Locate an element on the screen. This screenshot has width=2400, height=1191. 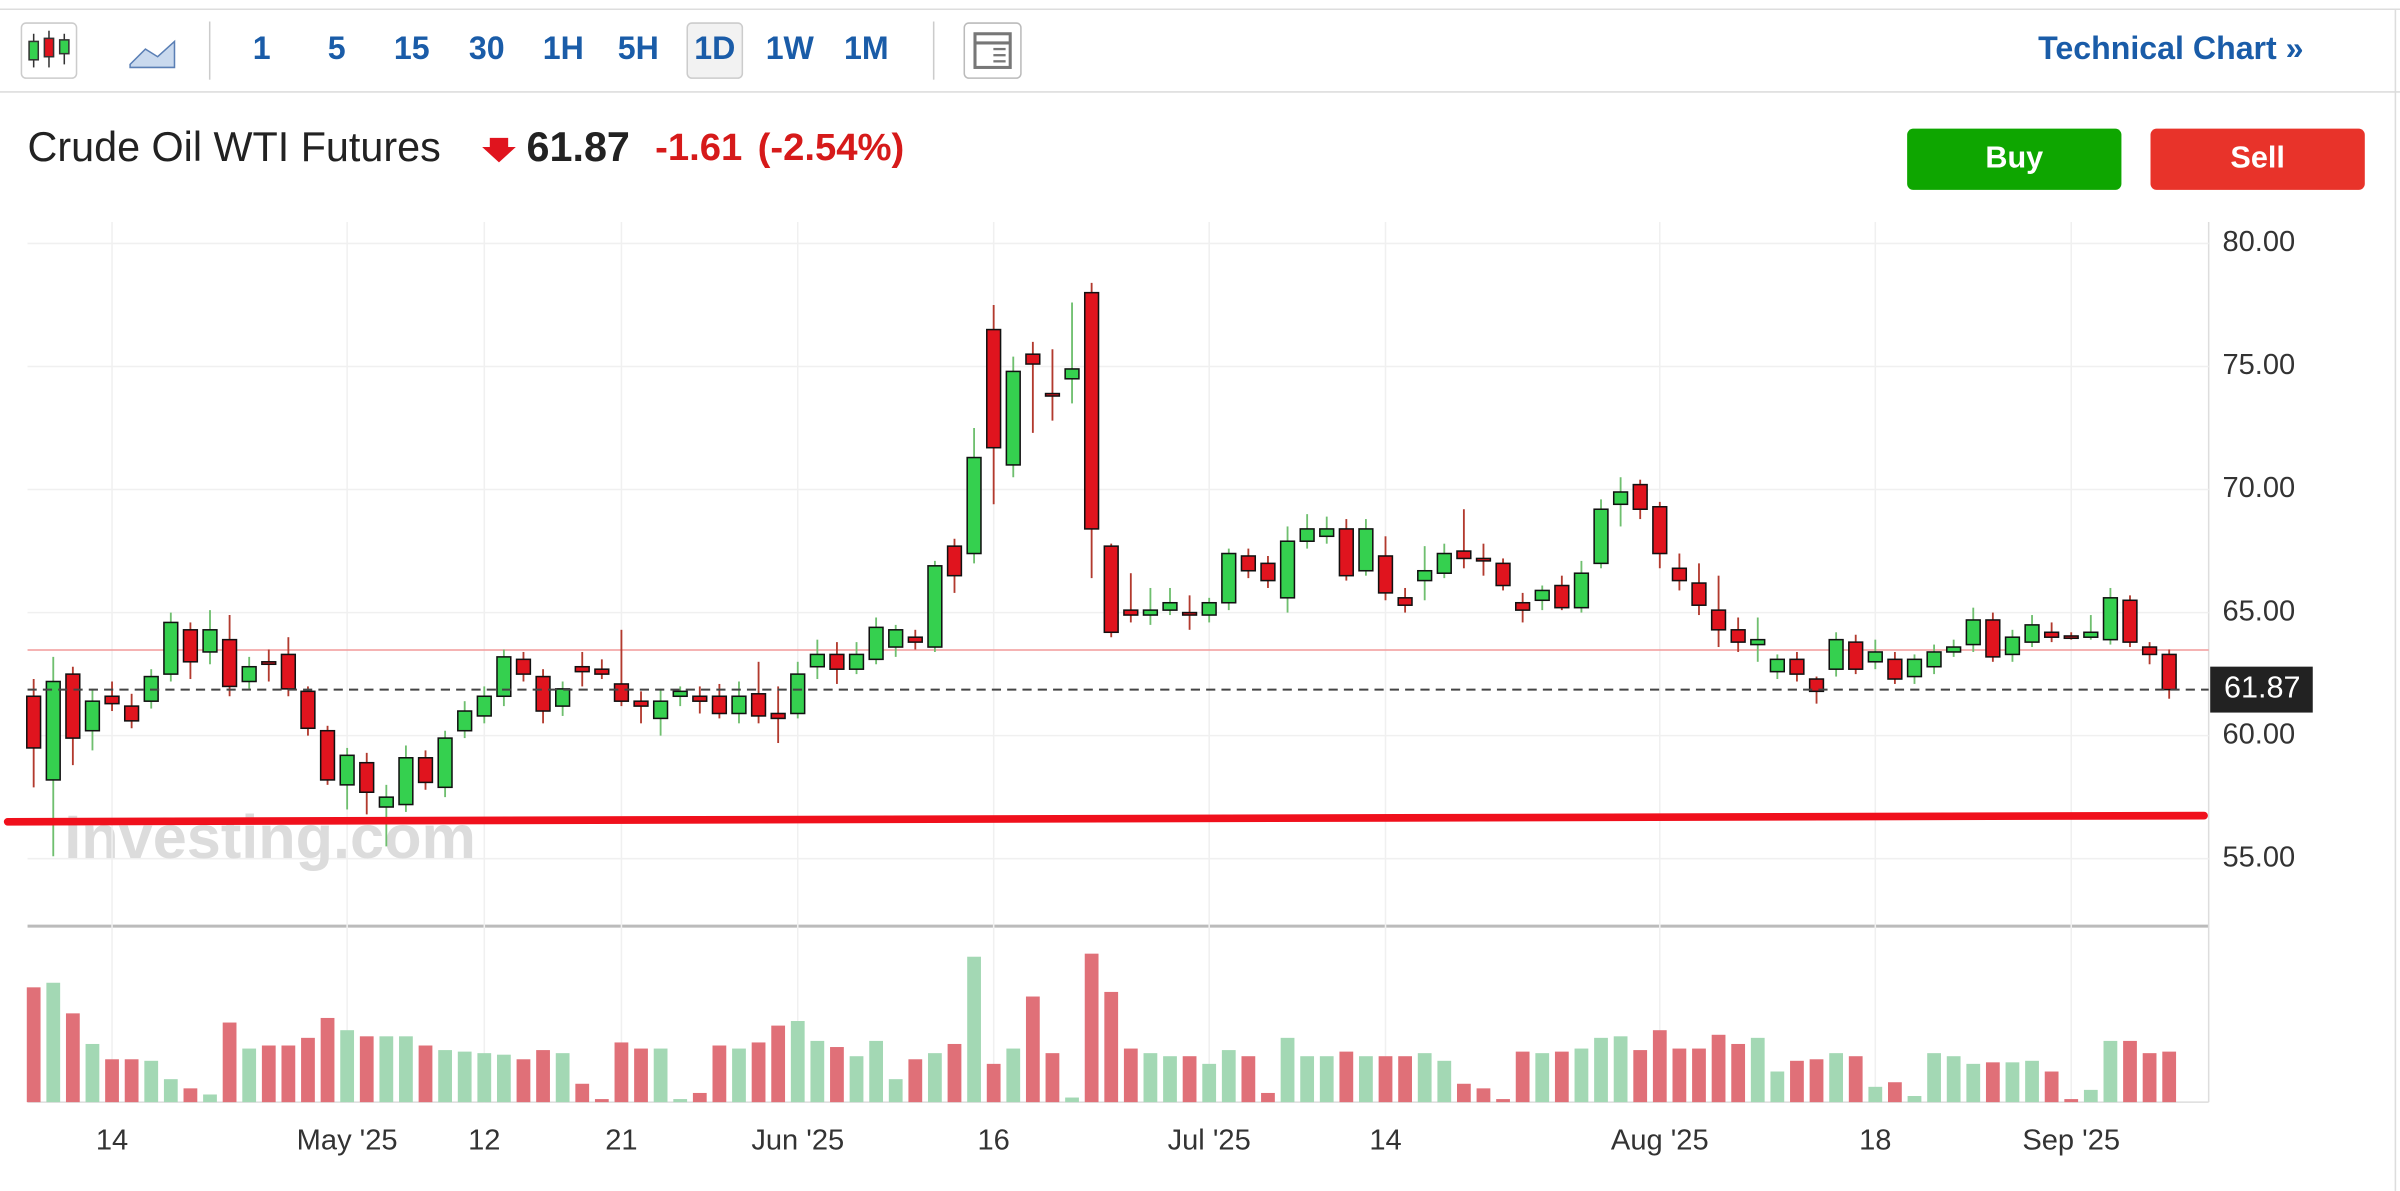
x-tick-label: Sep '25 is located at coordinates (2071, 1141).